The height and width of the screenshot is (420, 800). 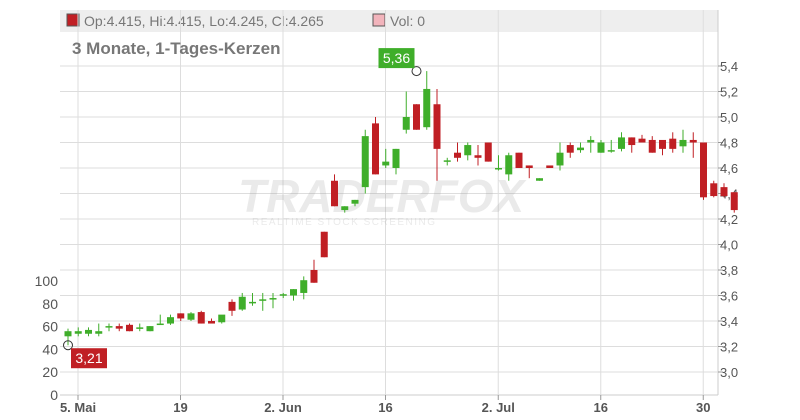 I want to click on volume-tick-label: 80, so click(x=50, y=304).